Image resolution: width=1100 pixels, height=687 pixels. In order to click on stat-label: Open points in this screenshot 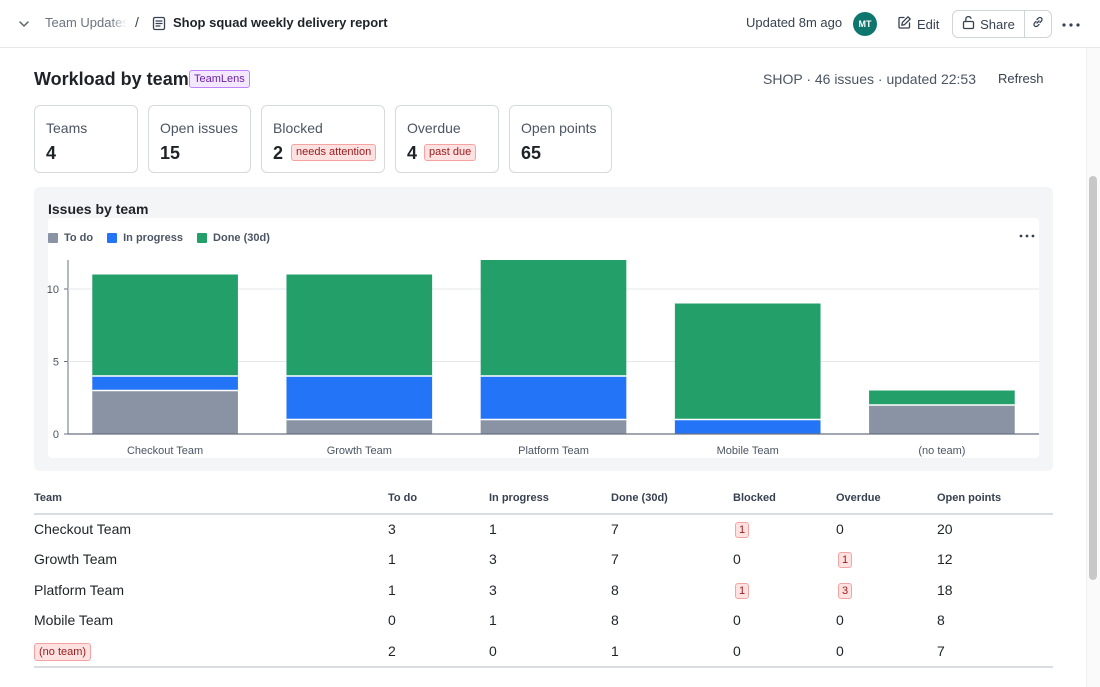, I will do `click(559, 128)`.